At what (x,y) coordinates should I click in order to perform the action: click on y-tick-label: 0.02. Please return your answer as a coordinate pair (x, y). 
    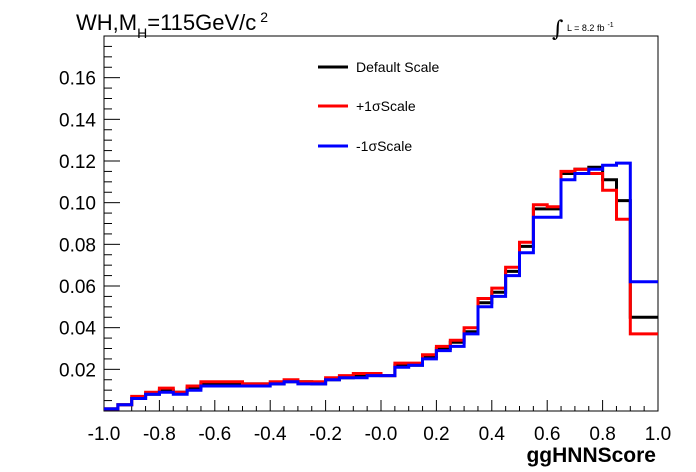
    Looking at the image, I should click on (77, 370).